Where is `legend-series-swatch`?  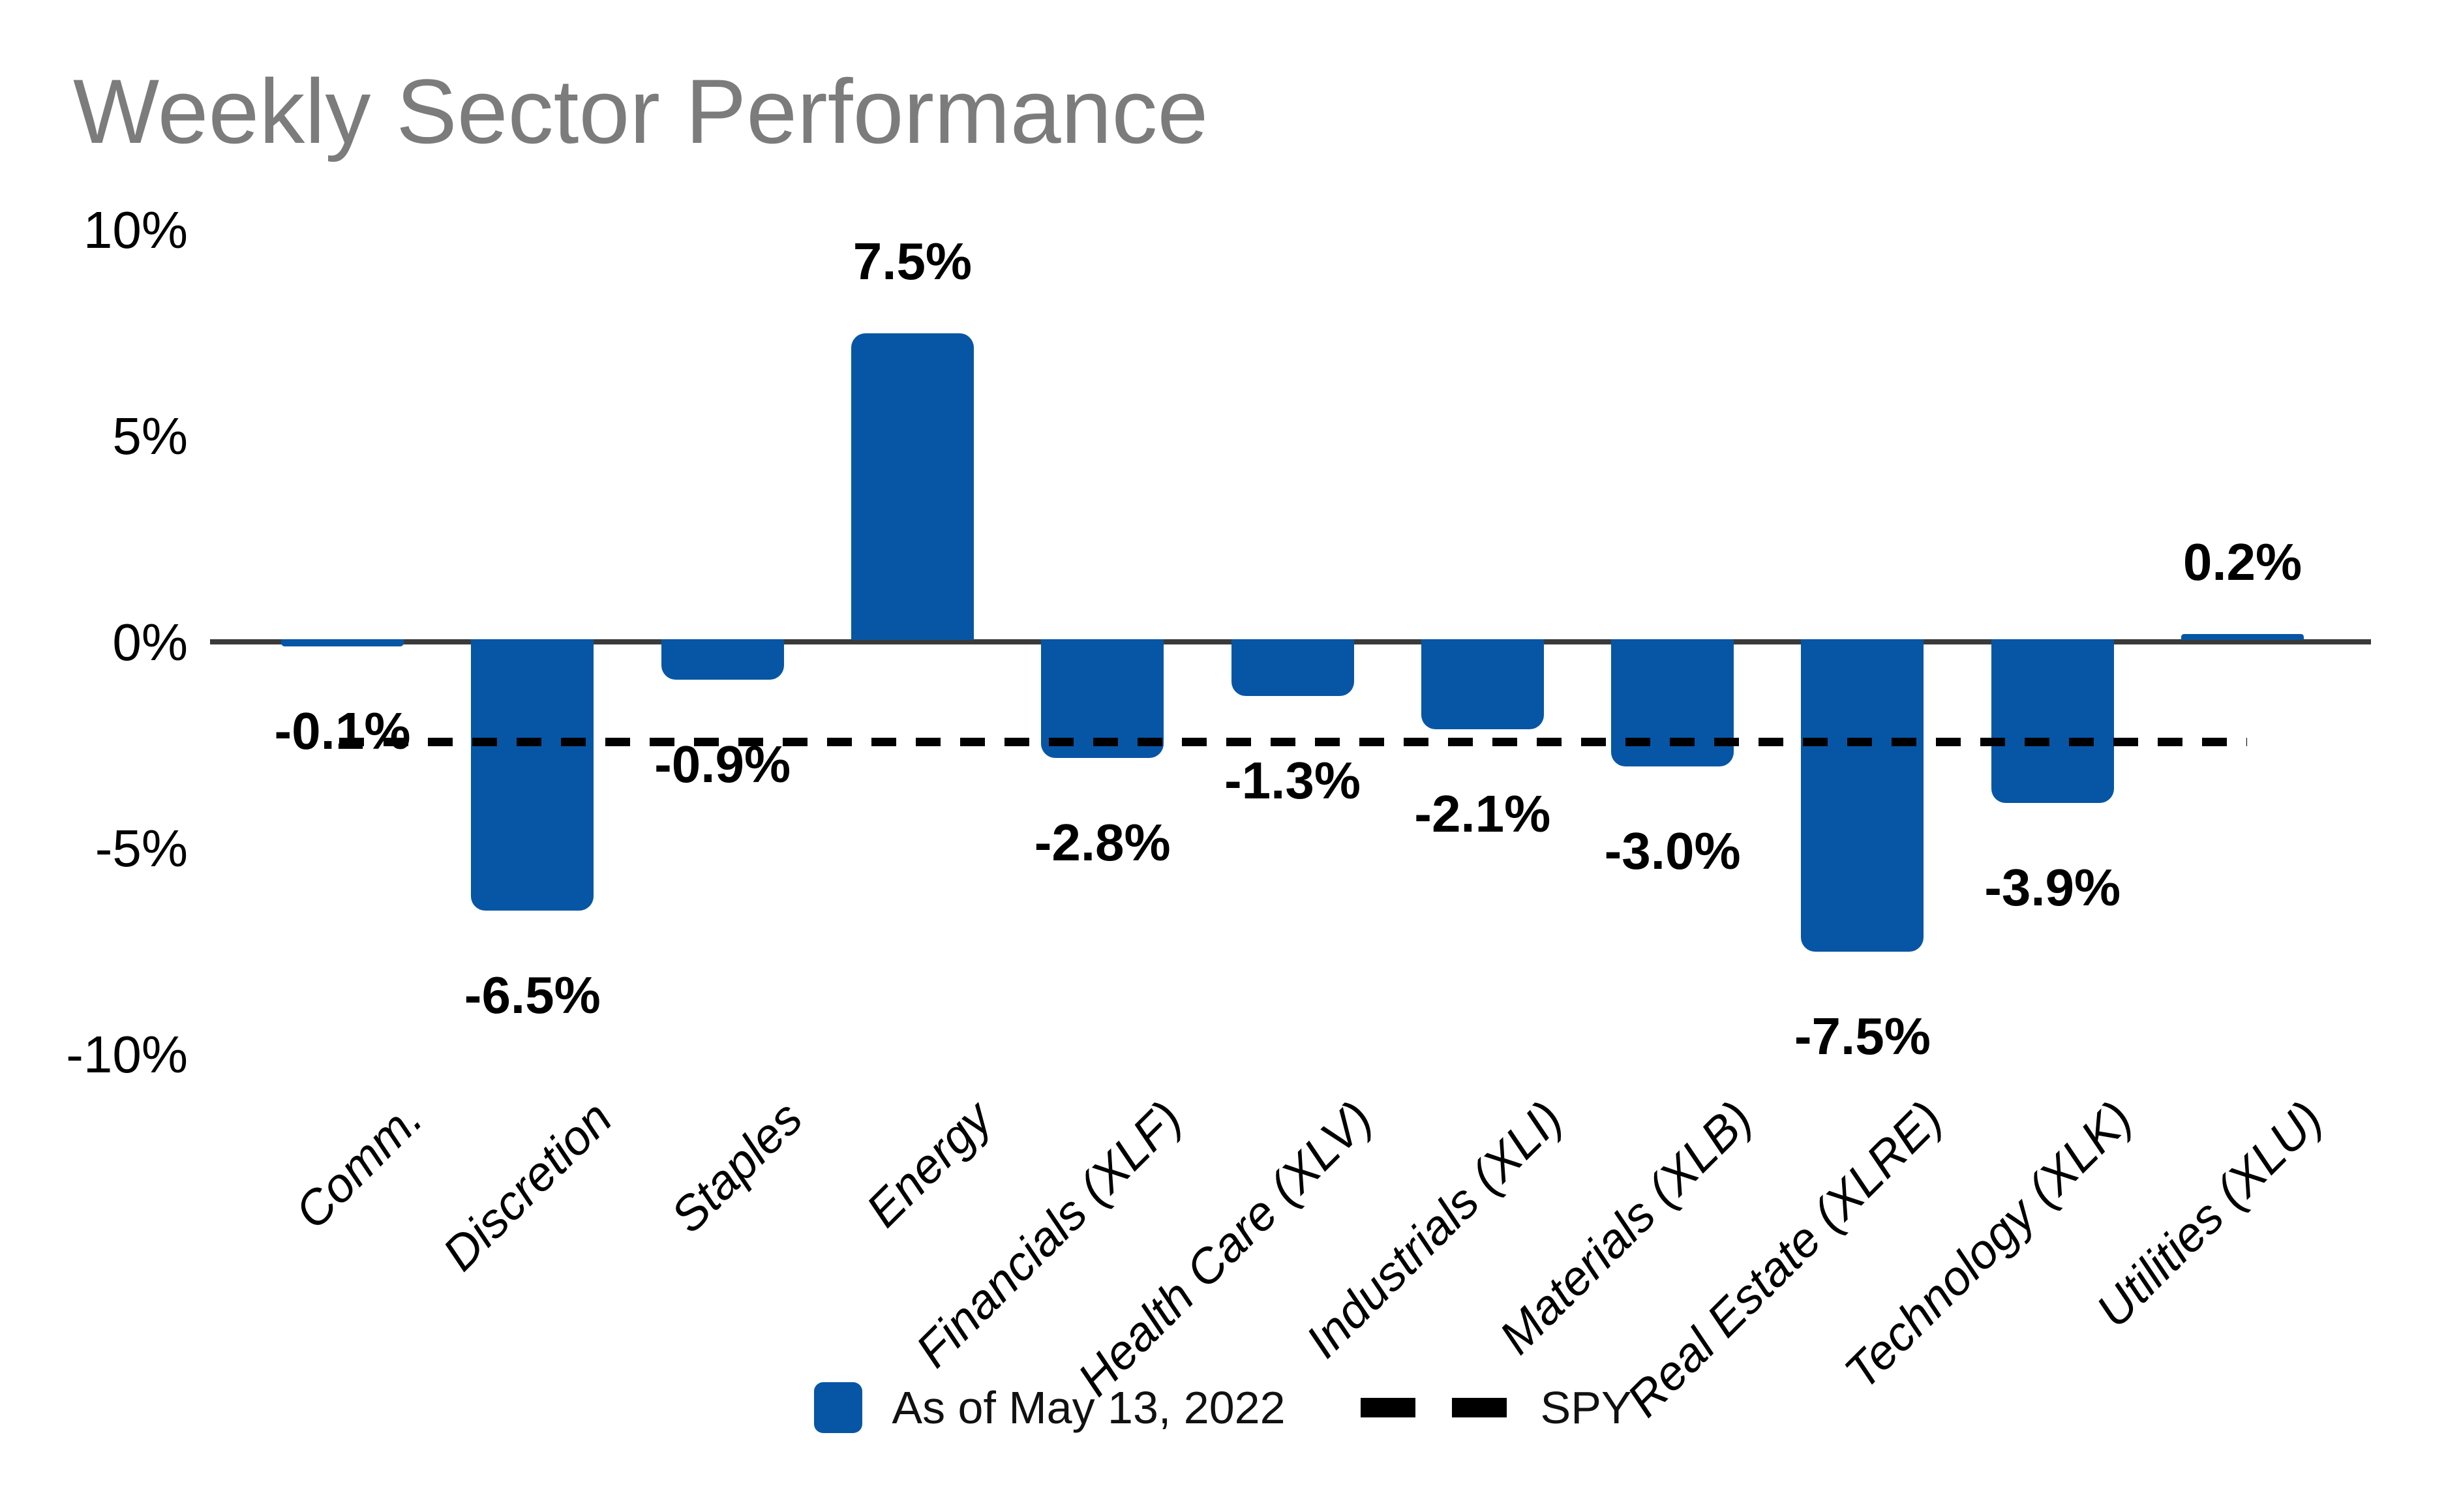 legend-series-swatch is located at coordinates (839, 1407).